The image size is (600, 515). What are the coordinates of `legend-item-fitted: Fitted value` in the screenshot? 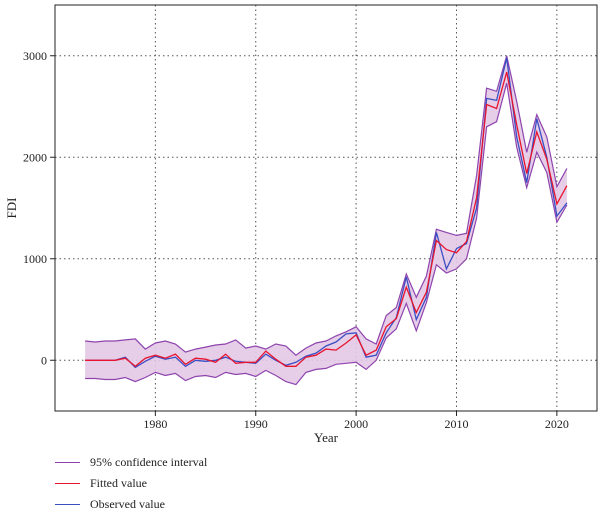 It's located at (131, 483).